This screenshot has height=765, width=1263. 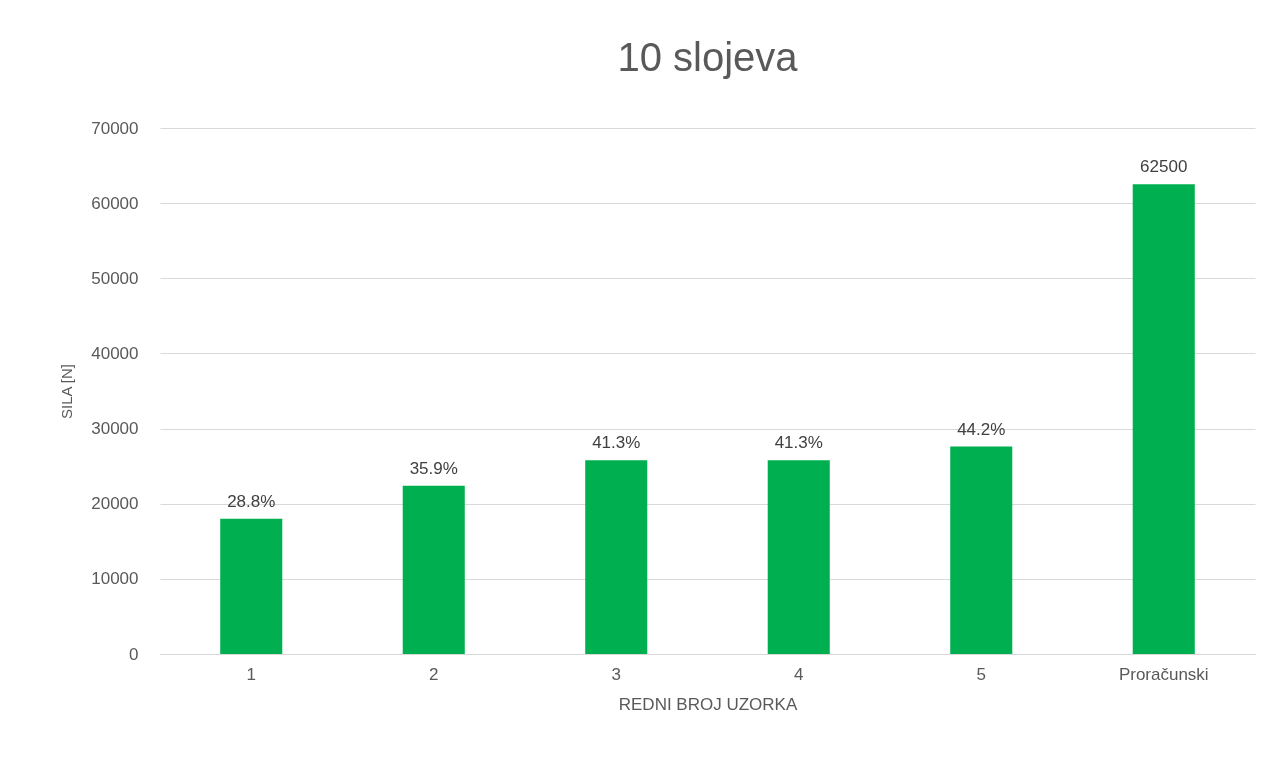 I want to click on x-tick-label: Proračunski, so click(x=1163, y=674).